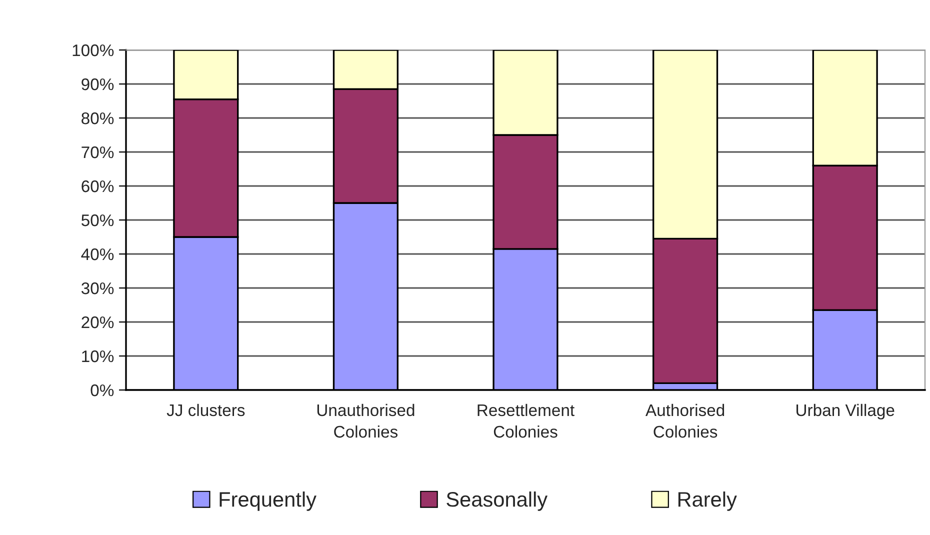  Describe the element at coordinates (707, 501) in the screenshot. I see `legend-label: Rarely` at that location.